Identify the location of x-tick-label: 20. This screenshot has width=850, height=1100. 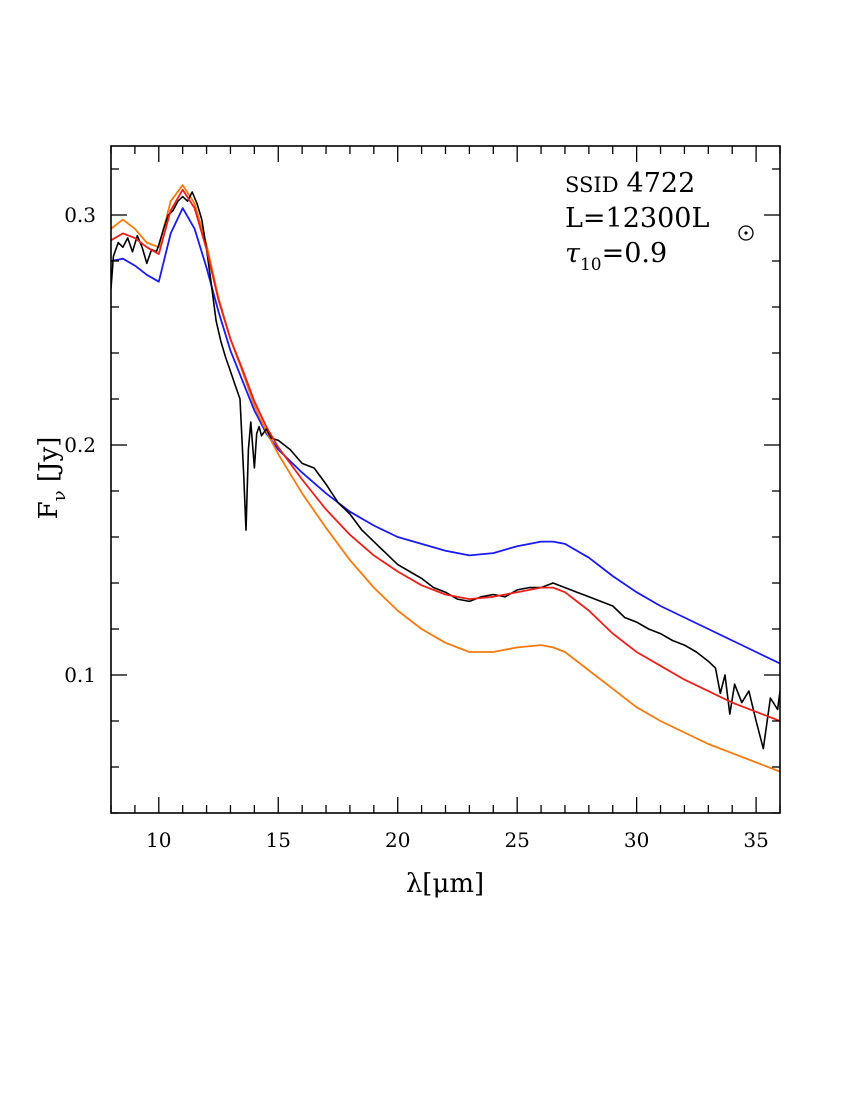
(397, 840).